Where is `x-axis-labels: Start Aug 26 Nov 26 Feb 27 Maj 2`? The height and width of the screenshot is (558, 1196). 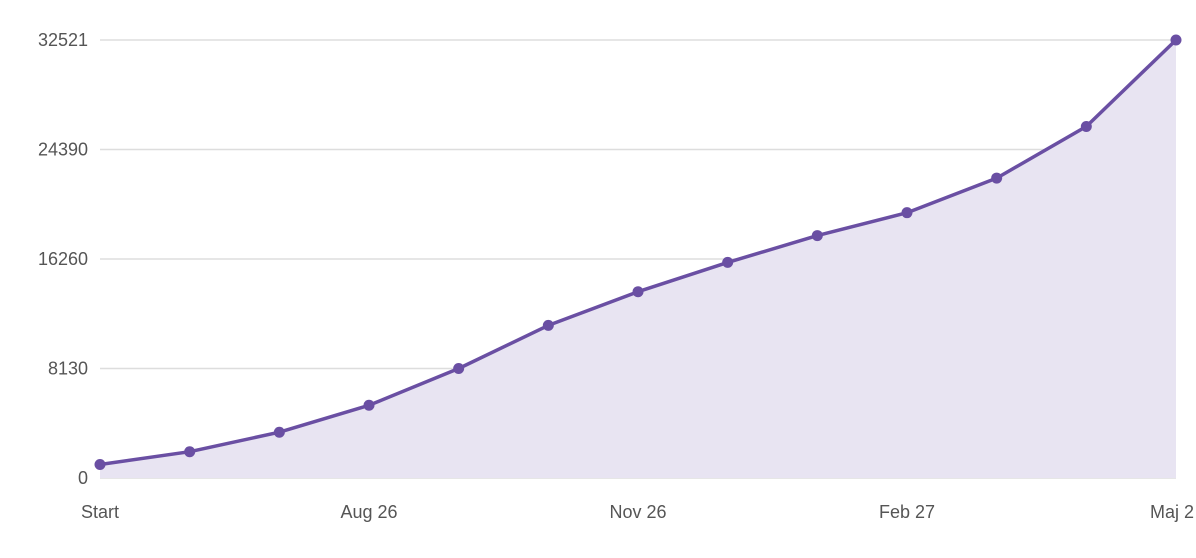 x-axis-labels: Start Aug 26 Nov 26 Feb 27 Maj 2 is located at coordinates (637, 512).